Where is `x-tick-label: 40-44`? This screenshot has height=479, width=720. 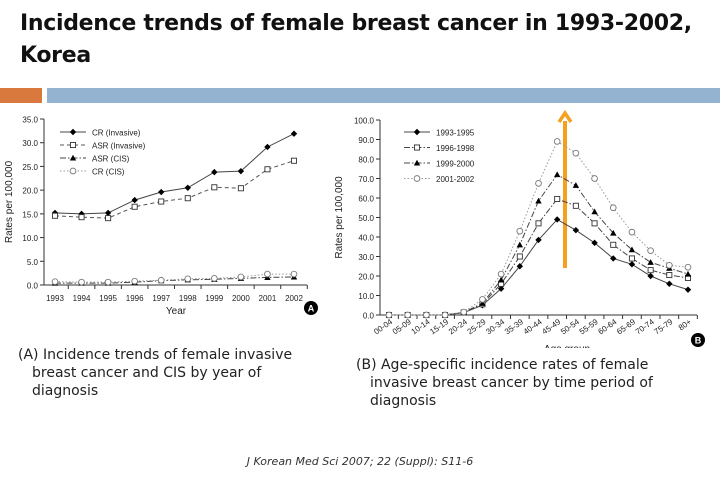
x-tick-label: 40-44 is located at coordinates (533, 326).